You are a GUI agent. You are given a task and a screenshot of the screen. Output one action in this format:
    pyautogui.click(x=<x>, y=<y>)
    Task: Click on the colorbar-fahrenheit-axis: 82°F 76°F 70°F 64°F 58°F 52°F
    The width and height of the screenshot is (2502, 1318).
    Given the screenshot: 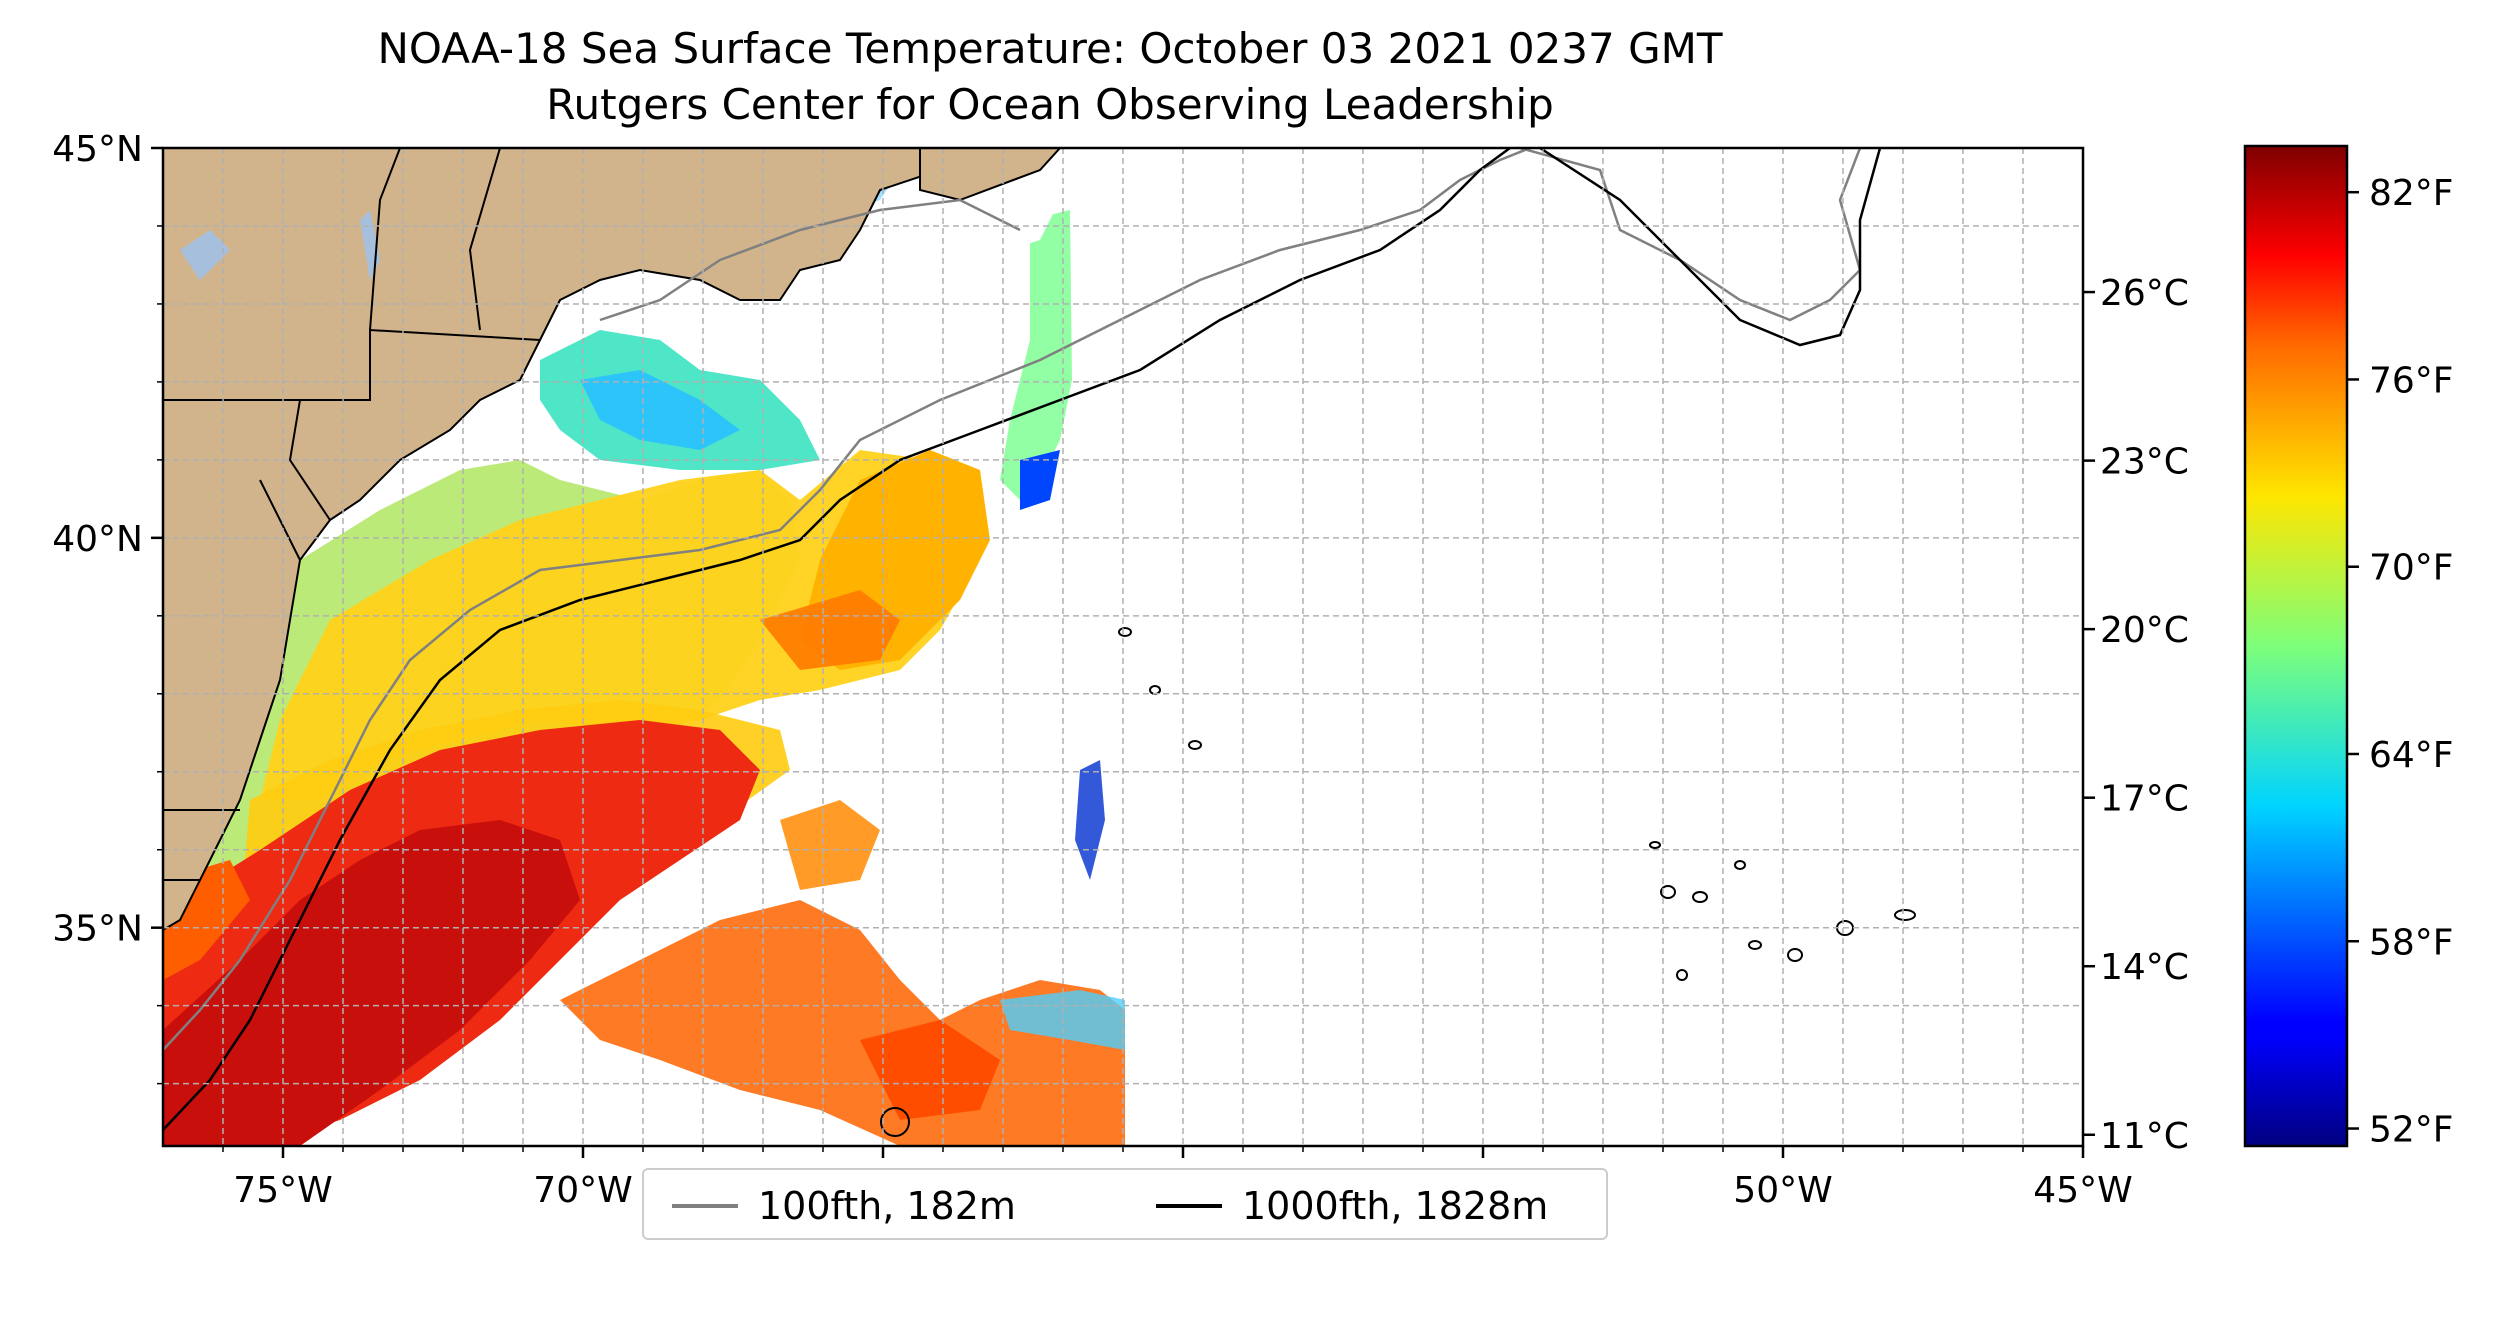 What is the action you would take?
    pyautogui.click(x=2400, y=662)
    